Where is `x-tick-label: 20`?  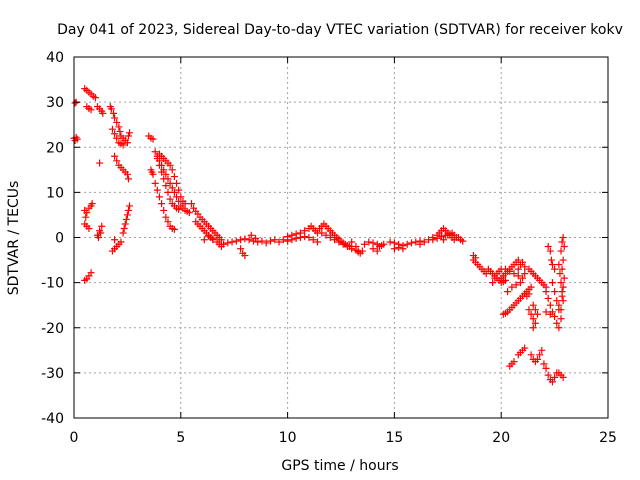
x-tick-label: 20 is located at coordinates (501, 438).